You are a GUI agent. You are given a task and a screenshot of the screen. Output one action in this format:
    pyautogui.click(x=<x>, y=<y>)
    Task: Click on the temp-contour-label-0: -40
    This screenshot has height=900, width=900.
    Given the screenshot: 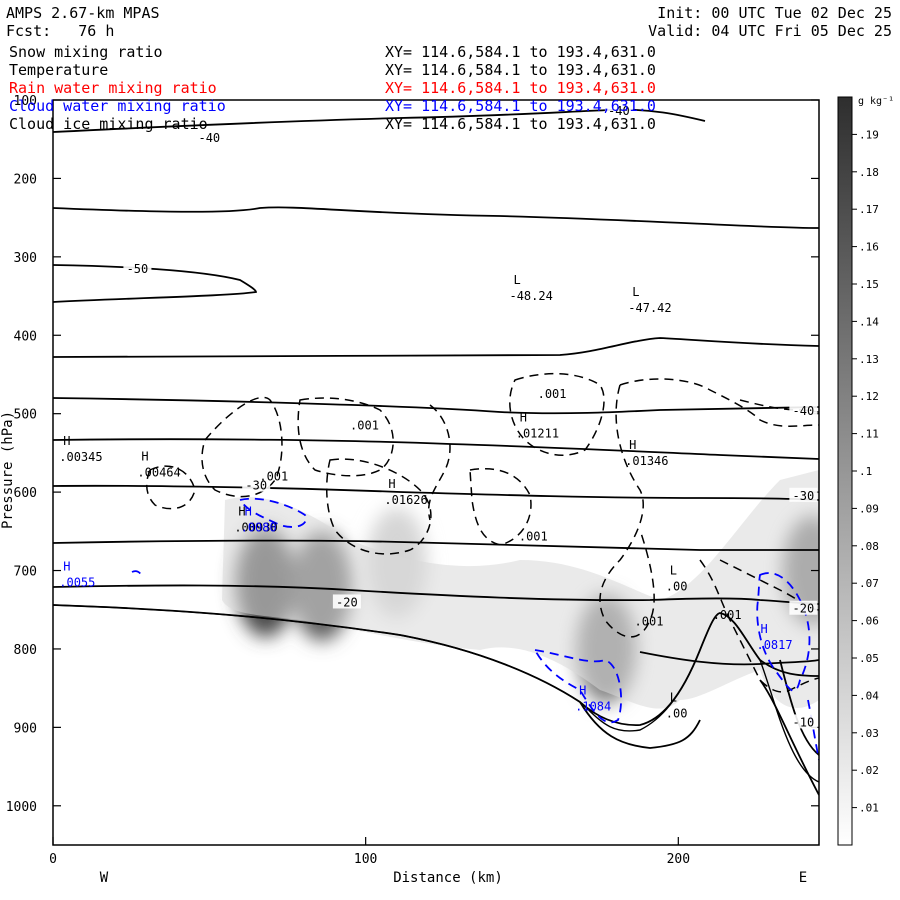 What is the action you would take?
    pyautogui.click(x=209, y=138)
    